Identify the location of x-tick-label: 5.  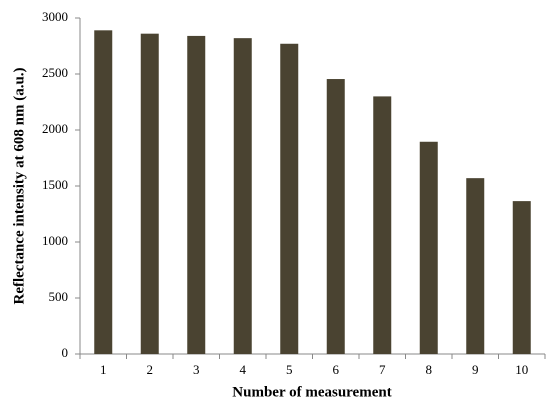
(289, 369).